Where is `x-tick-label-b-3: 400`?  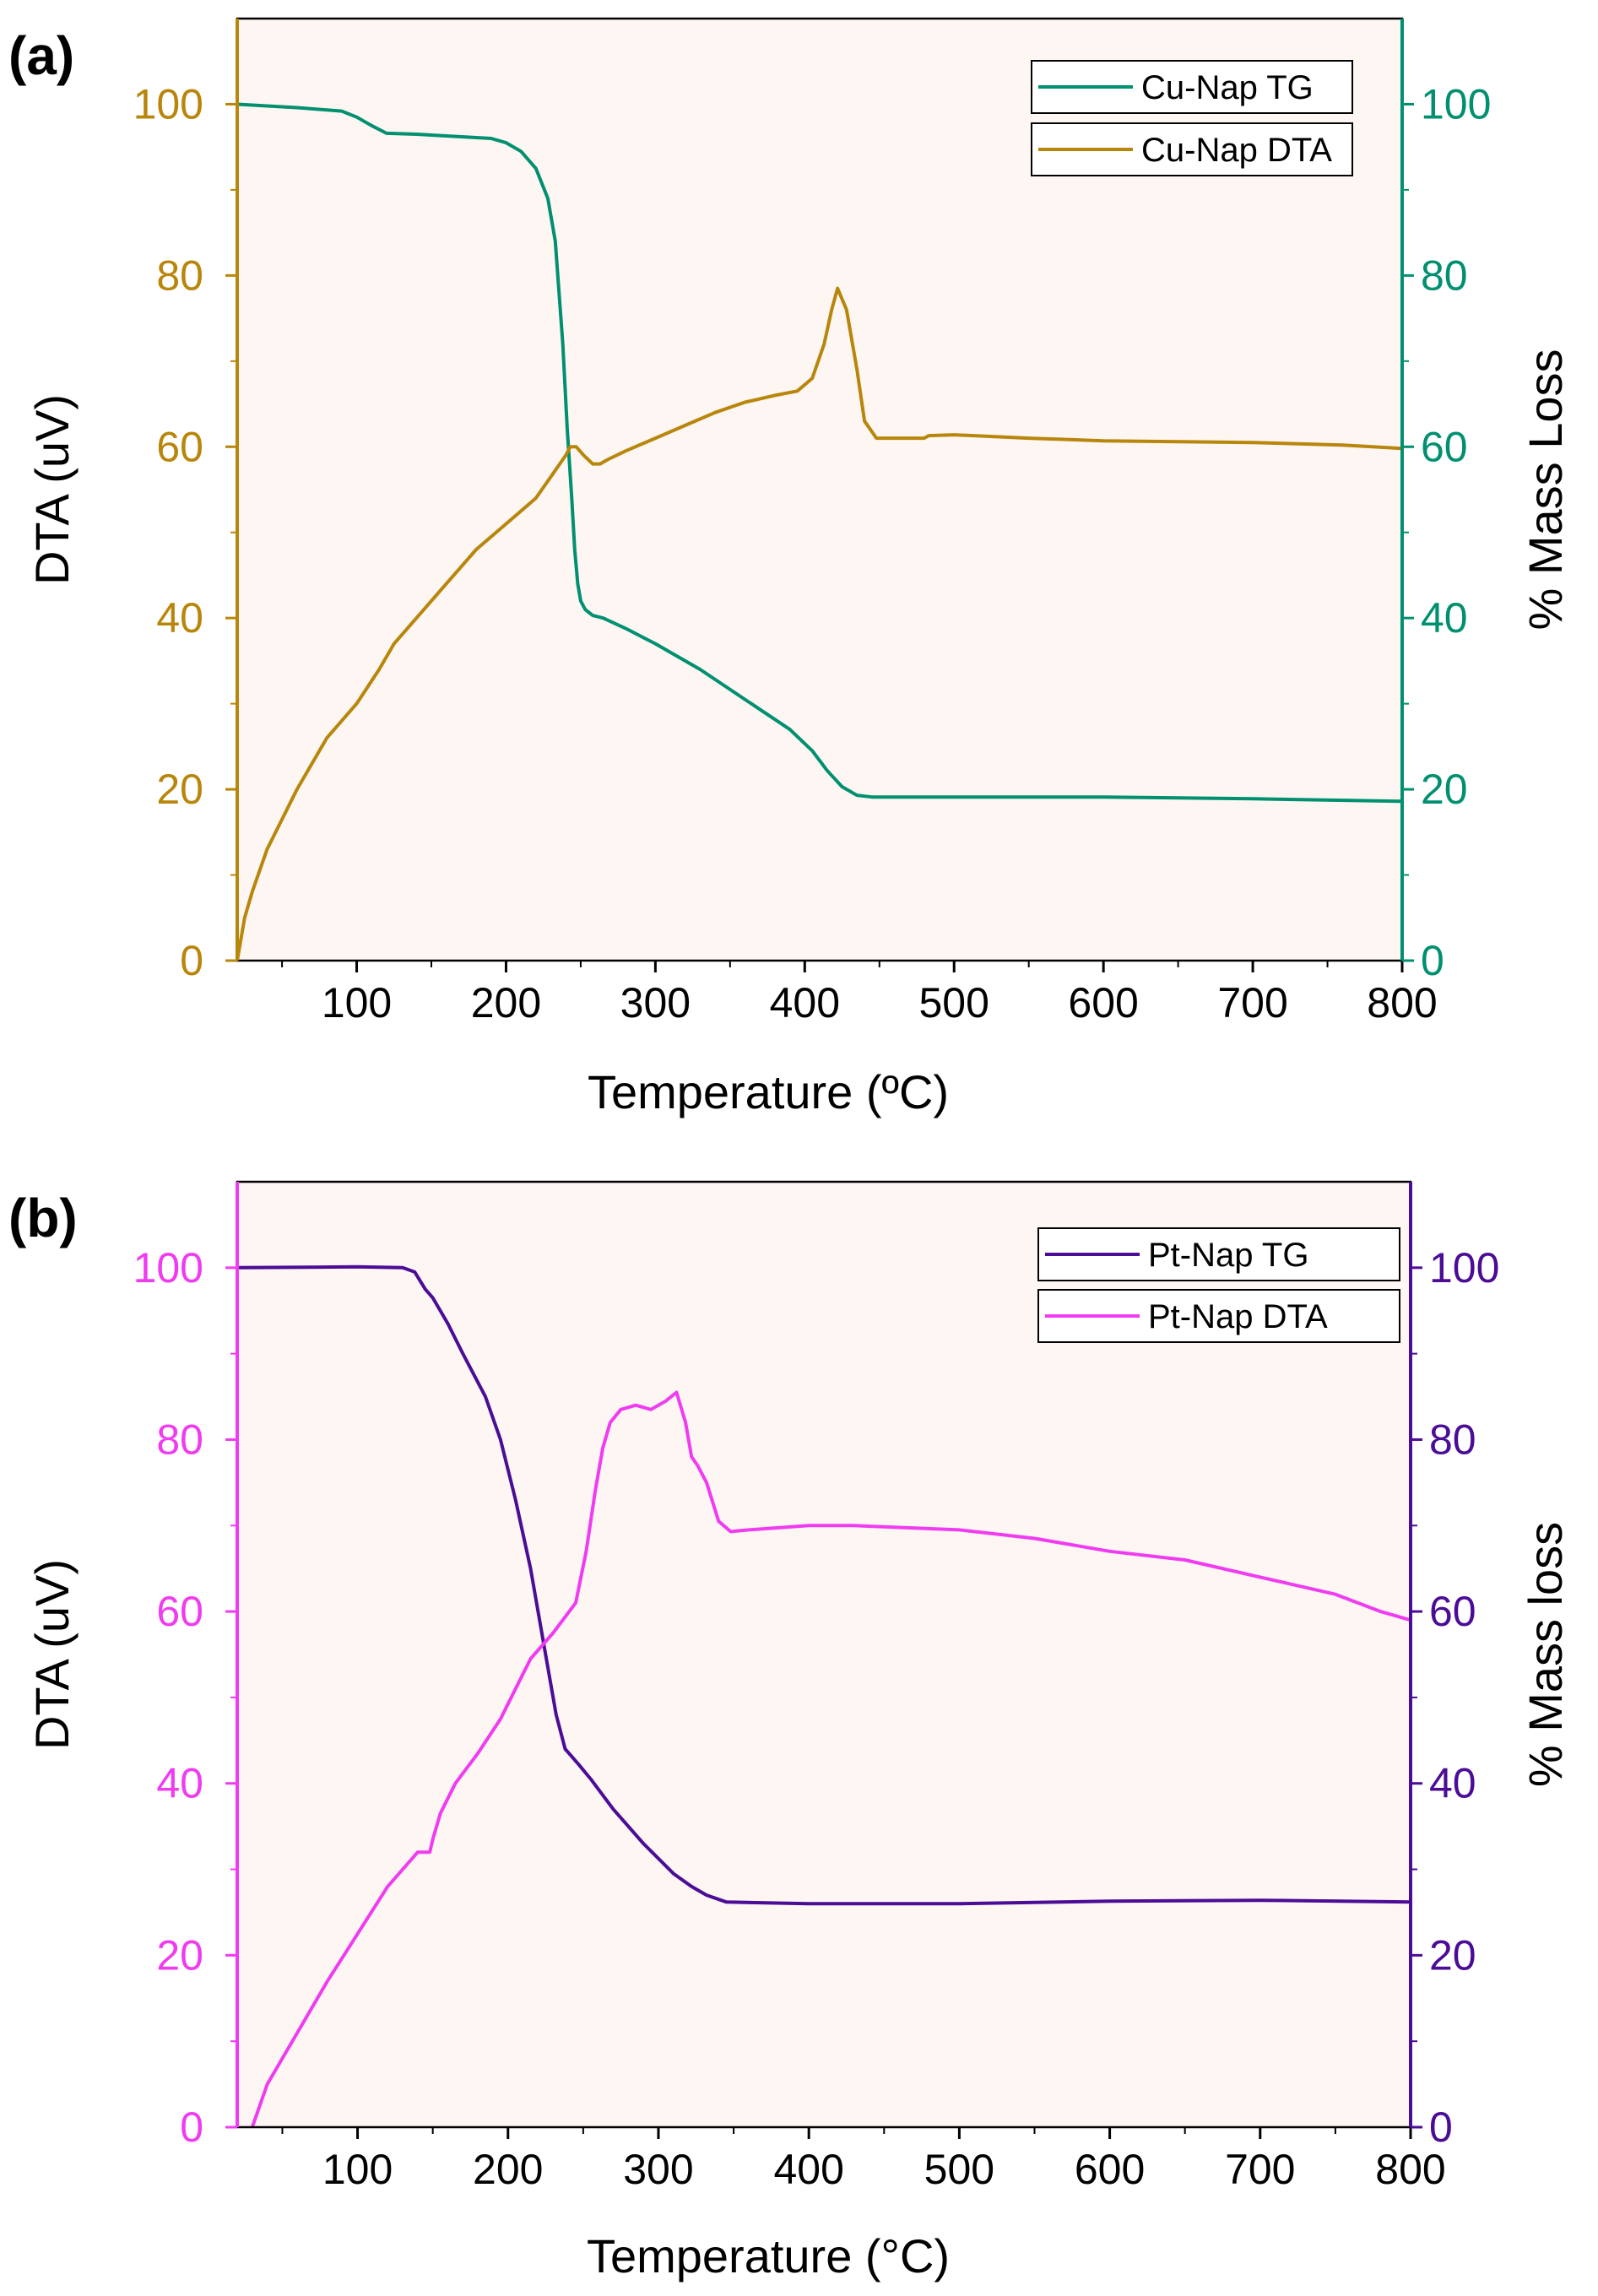 x-tick-label-b-3: 400 is located at coordinates (808, 2169).